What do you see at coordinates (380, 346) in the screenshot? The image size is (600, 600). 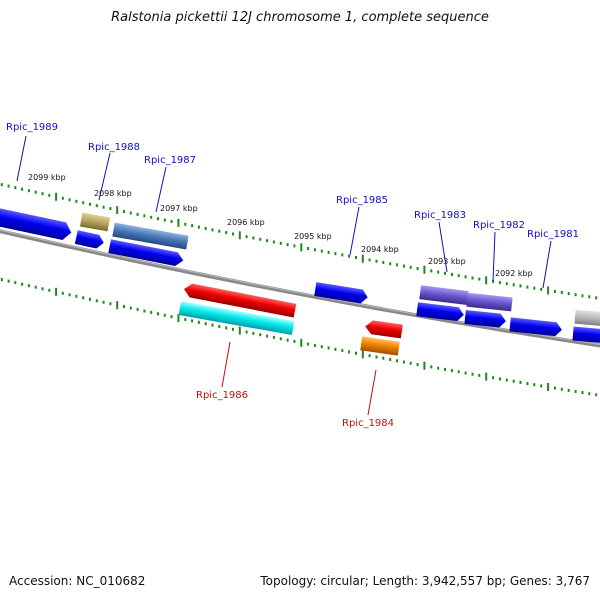 I see `gene-rpic-1984` at bounding box center [380, 346].